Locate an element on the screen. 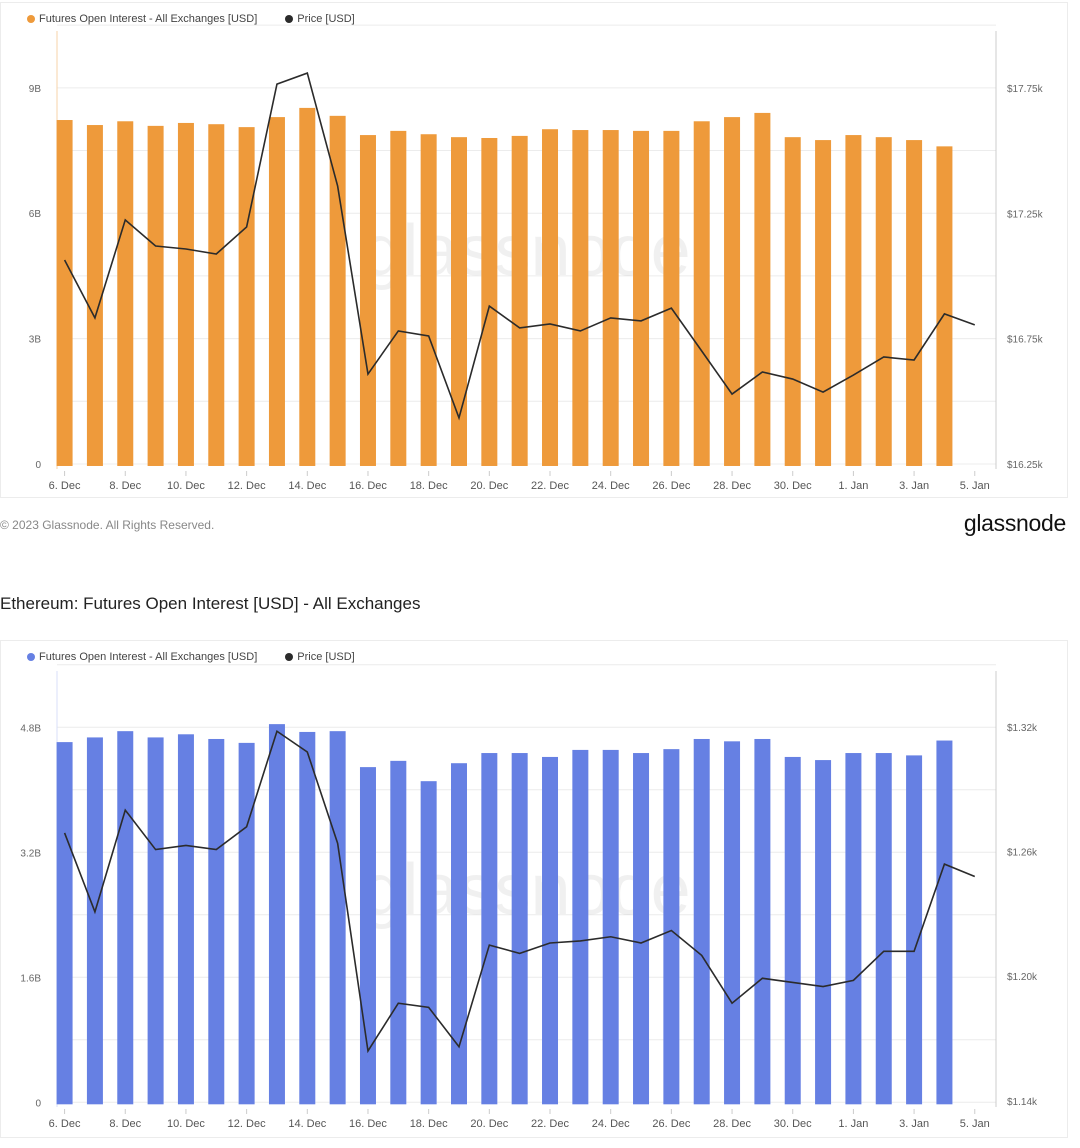 This screenshot has width=1080, height=1148. right-tick-label: $1.32k is located at coordinates (1022, 728).